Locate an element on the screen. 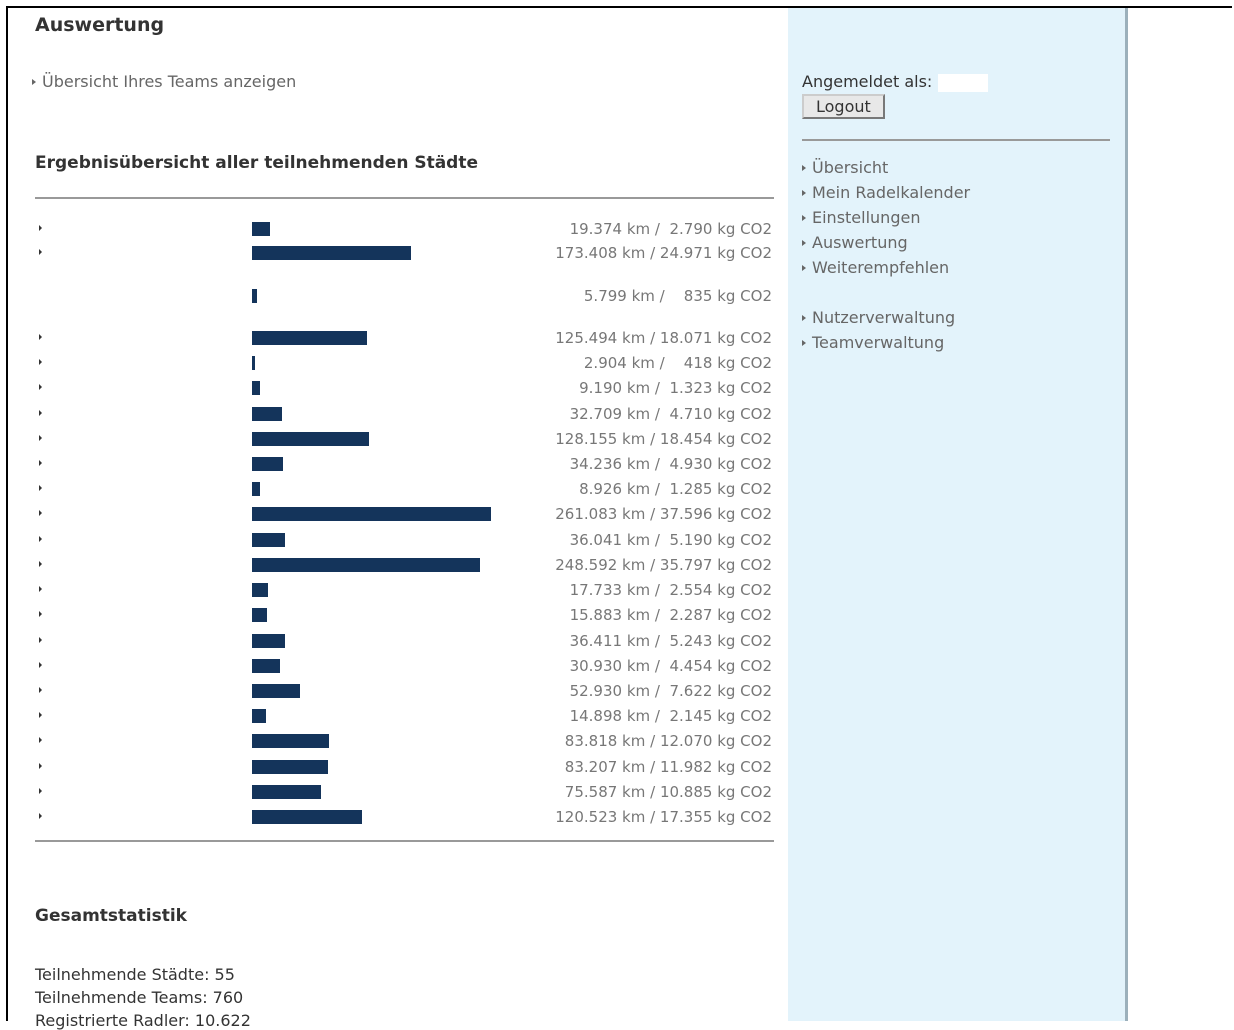 This screenshot has width=1234, height=1030. sidebar-item-auswertung: Auswertung is located at coordinates (855, 242).